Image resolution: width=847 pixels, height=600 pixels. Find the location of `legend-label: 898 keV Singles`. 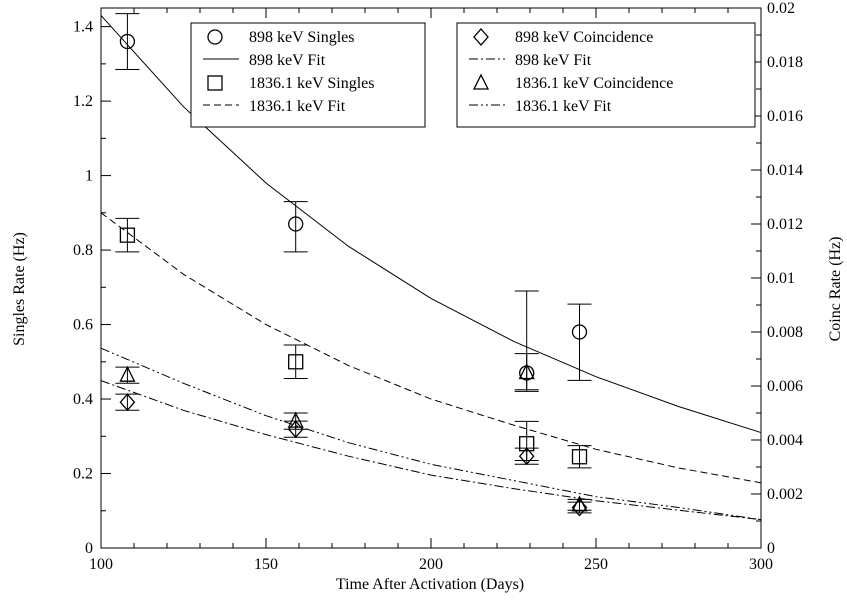

legend-label: 898 keV Singles is located at coordinates (301, 37).